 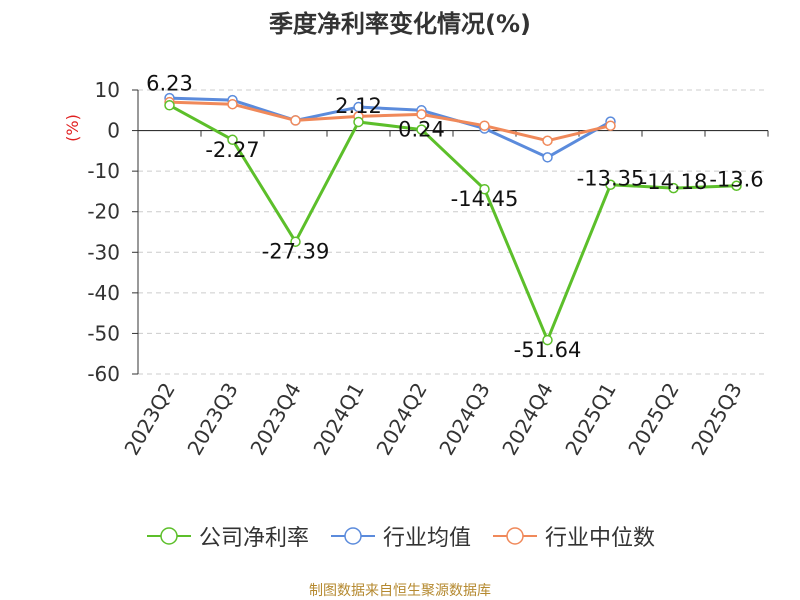 I want to click on legend-label: 行业均值, so click(x=426, y=538).